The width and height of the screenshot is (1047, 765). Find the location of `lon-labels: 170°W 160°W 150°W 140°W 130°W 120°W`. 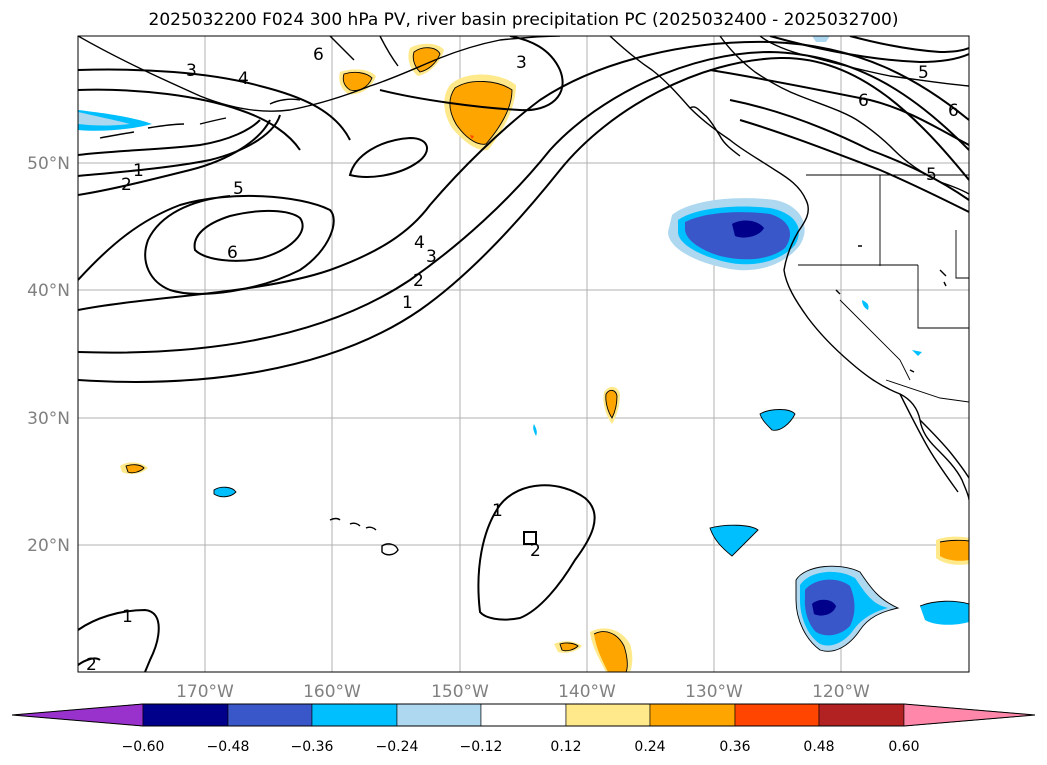

lon-labels: 170°W 160°W 150°W 140°W 130°W 120°W is located at coordinates (523, 692).